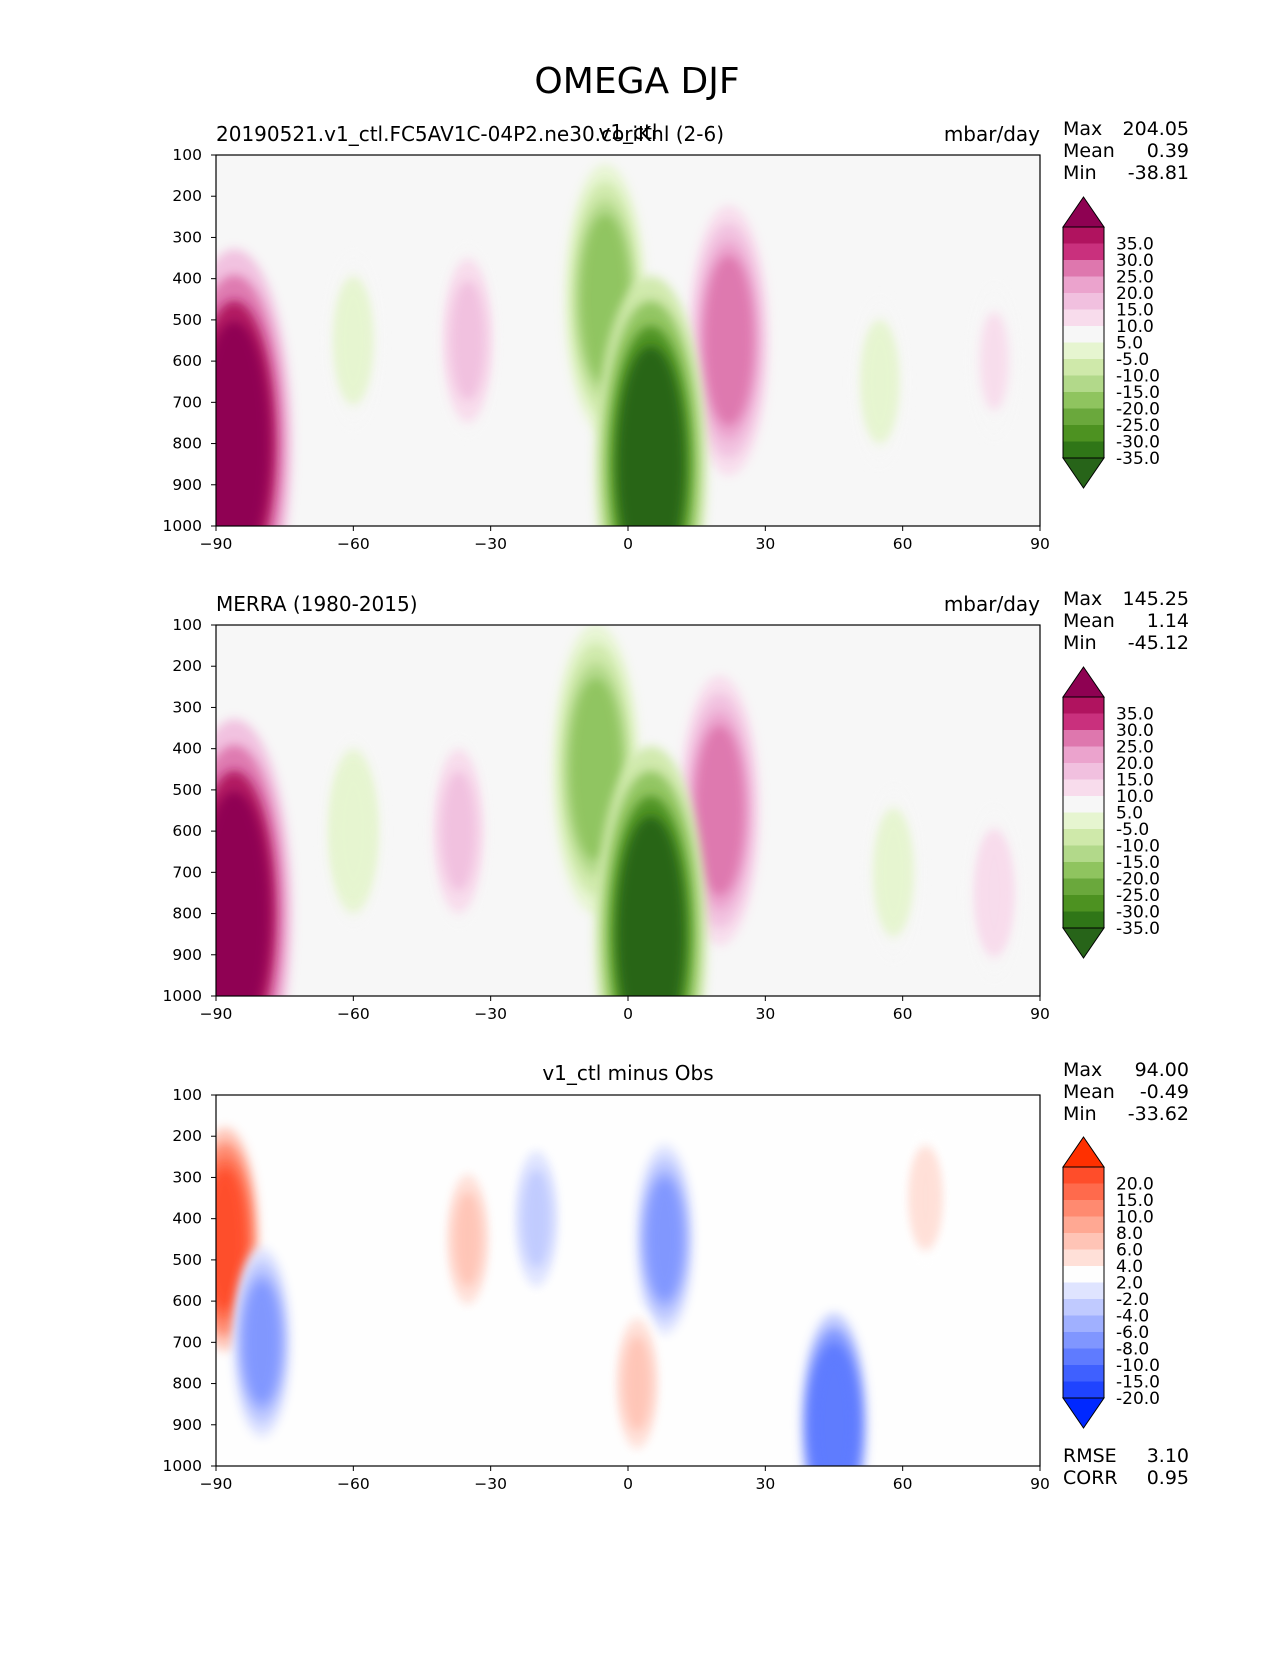  Describe the element at coordinates (1089, 1092) in the screenshot. I see `panel-diff-mean-label: Mean` at that location.